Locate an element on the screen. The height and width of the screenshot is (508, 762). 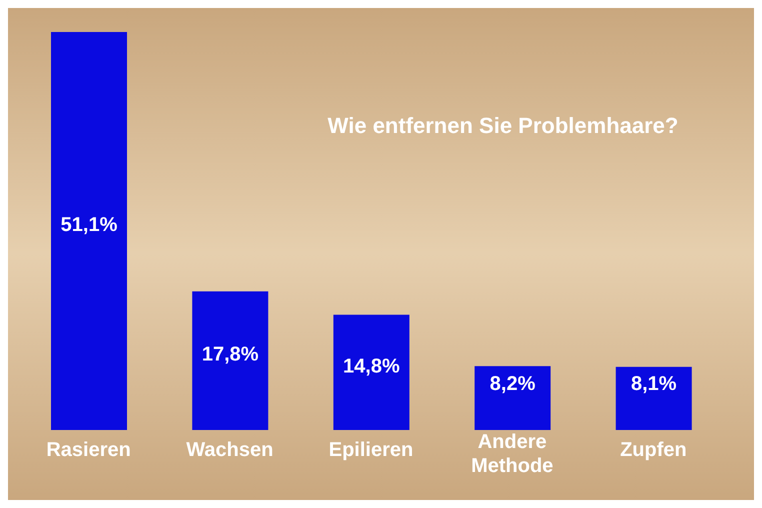
data-label: 8,2% is located at coordinates (513, 384).